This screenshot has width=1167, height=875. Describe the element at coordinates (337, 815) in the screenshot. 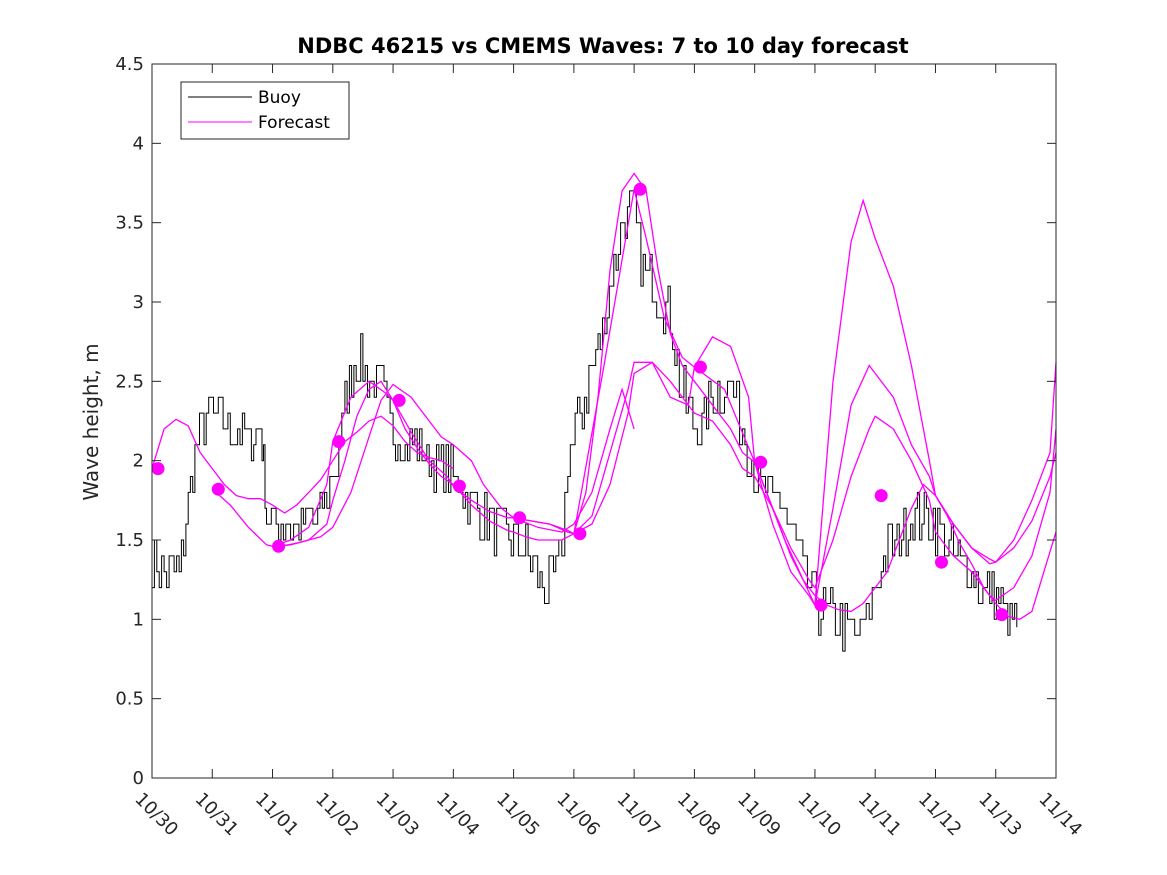

I see `x-tick-label: 11/02` at that location.